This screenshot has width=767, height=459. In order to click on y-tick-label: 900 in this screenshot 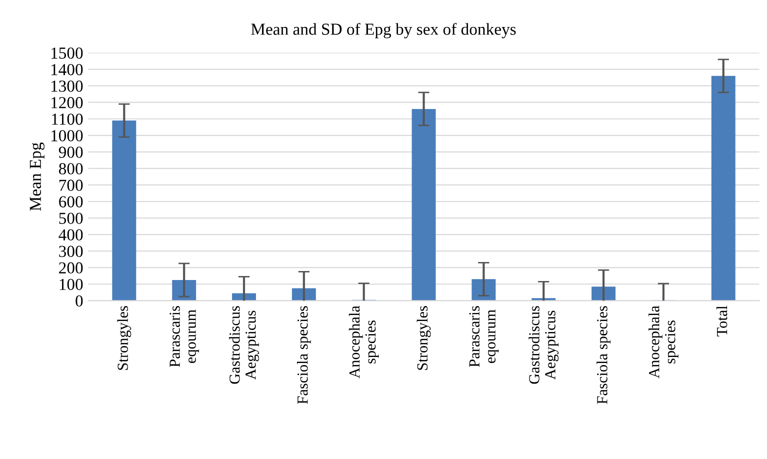, I will do `click(70, 152)`.